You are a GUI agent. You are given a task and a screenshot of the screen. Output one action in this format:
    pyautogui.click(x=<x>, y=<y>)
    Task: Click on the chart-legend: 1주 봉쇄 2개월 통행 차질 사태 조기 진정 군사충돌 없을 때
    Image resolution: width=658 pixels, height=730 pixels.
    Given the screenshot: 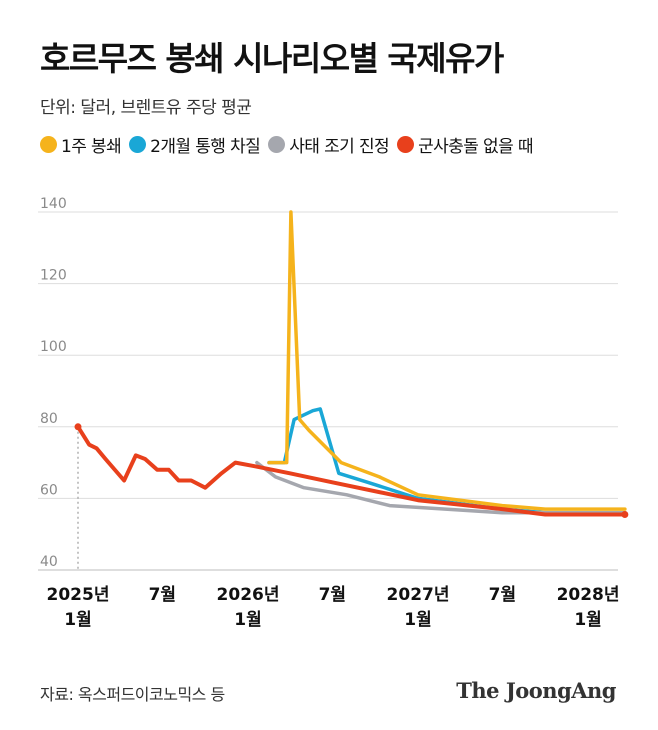 What is the action you would take?
    pyautogui.click(x=290, y=144)
    